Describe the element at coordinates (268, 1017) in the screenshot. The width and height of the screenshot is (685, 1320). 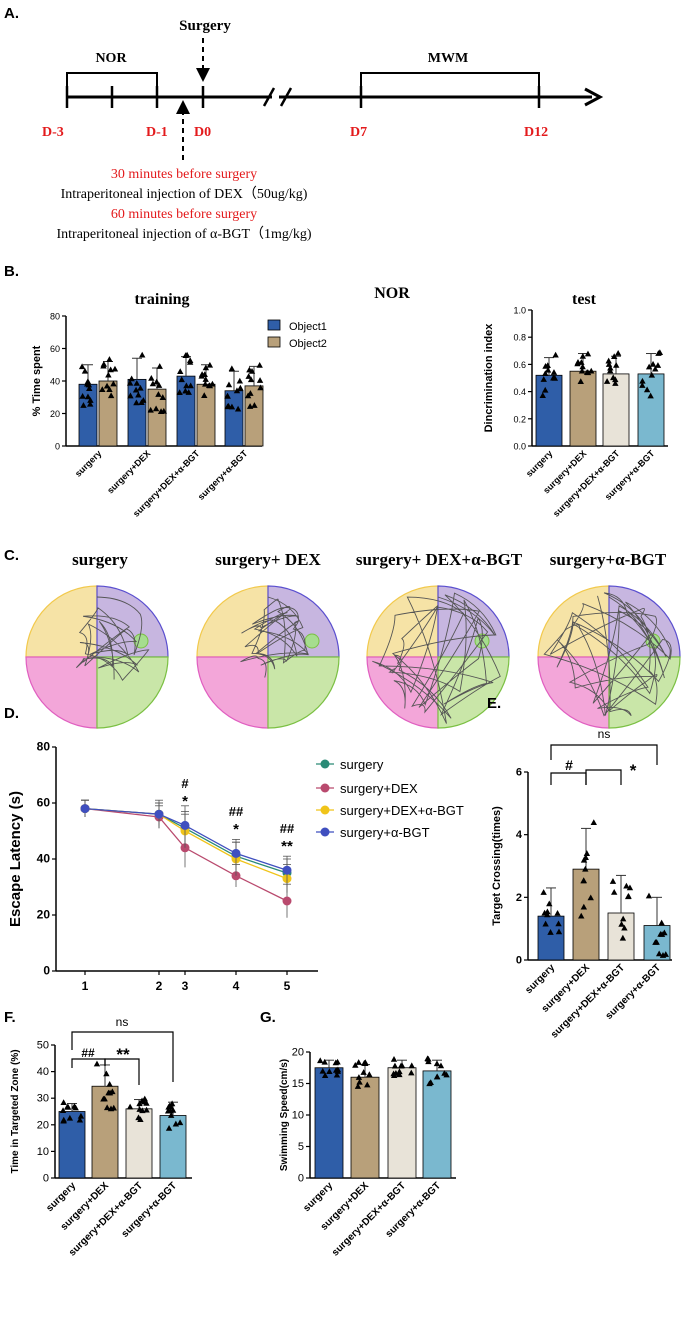
I see `panel-g-letter: G.` at that location.